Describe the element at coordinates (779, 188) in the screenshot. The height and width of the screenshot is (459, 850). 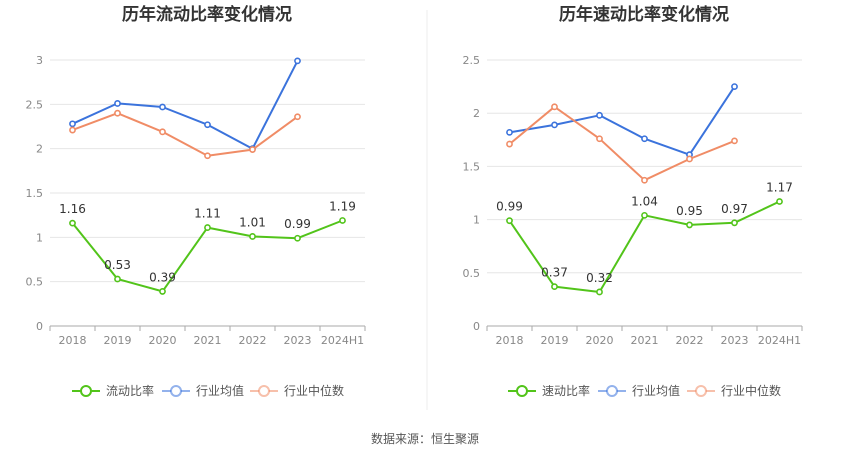
I see `data-label: 1.17` at that location.